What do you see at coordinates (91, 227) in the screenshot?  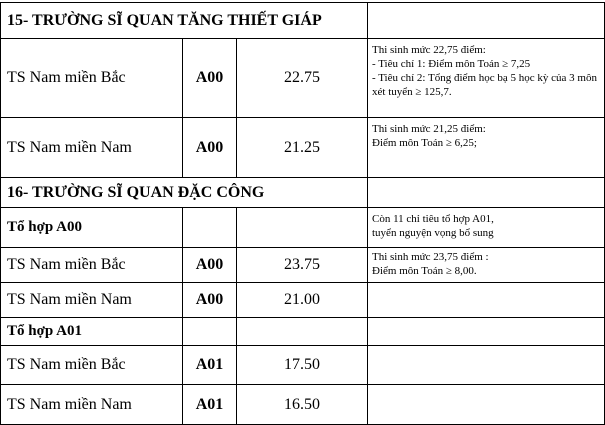 I see `group-label: Tổ hợp A00` at bounding box center [91, 227].